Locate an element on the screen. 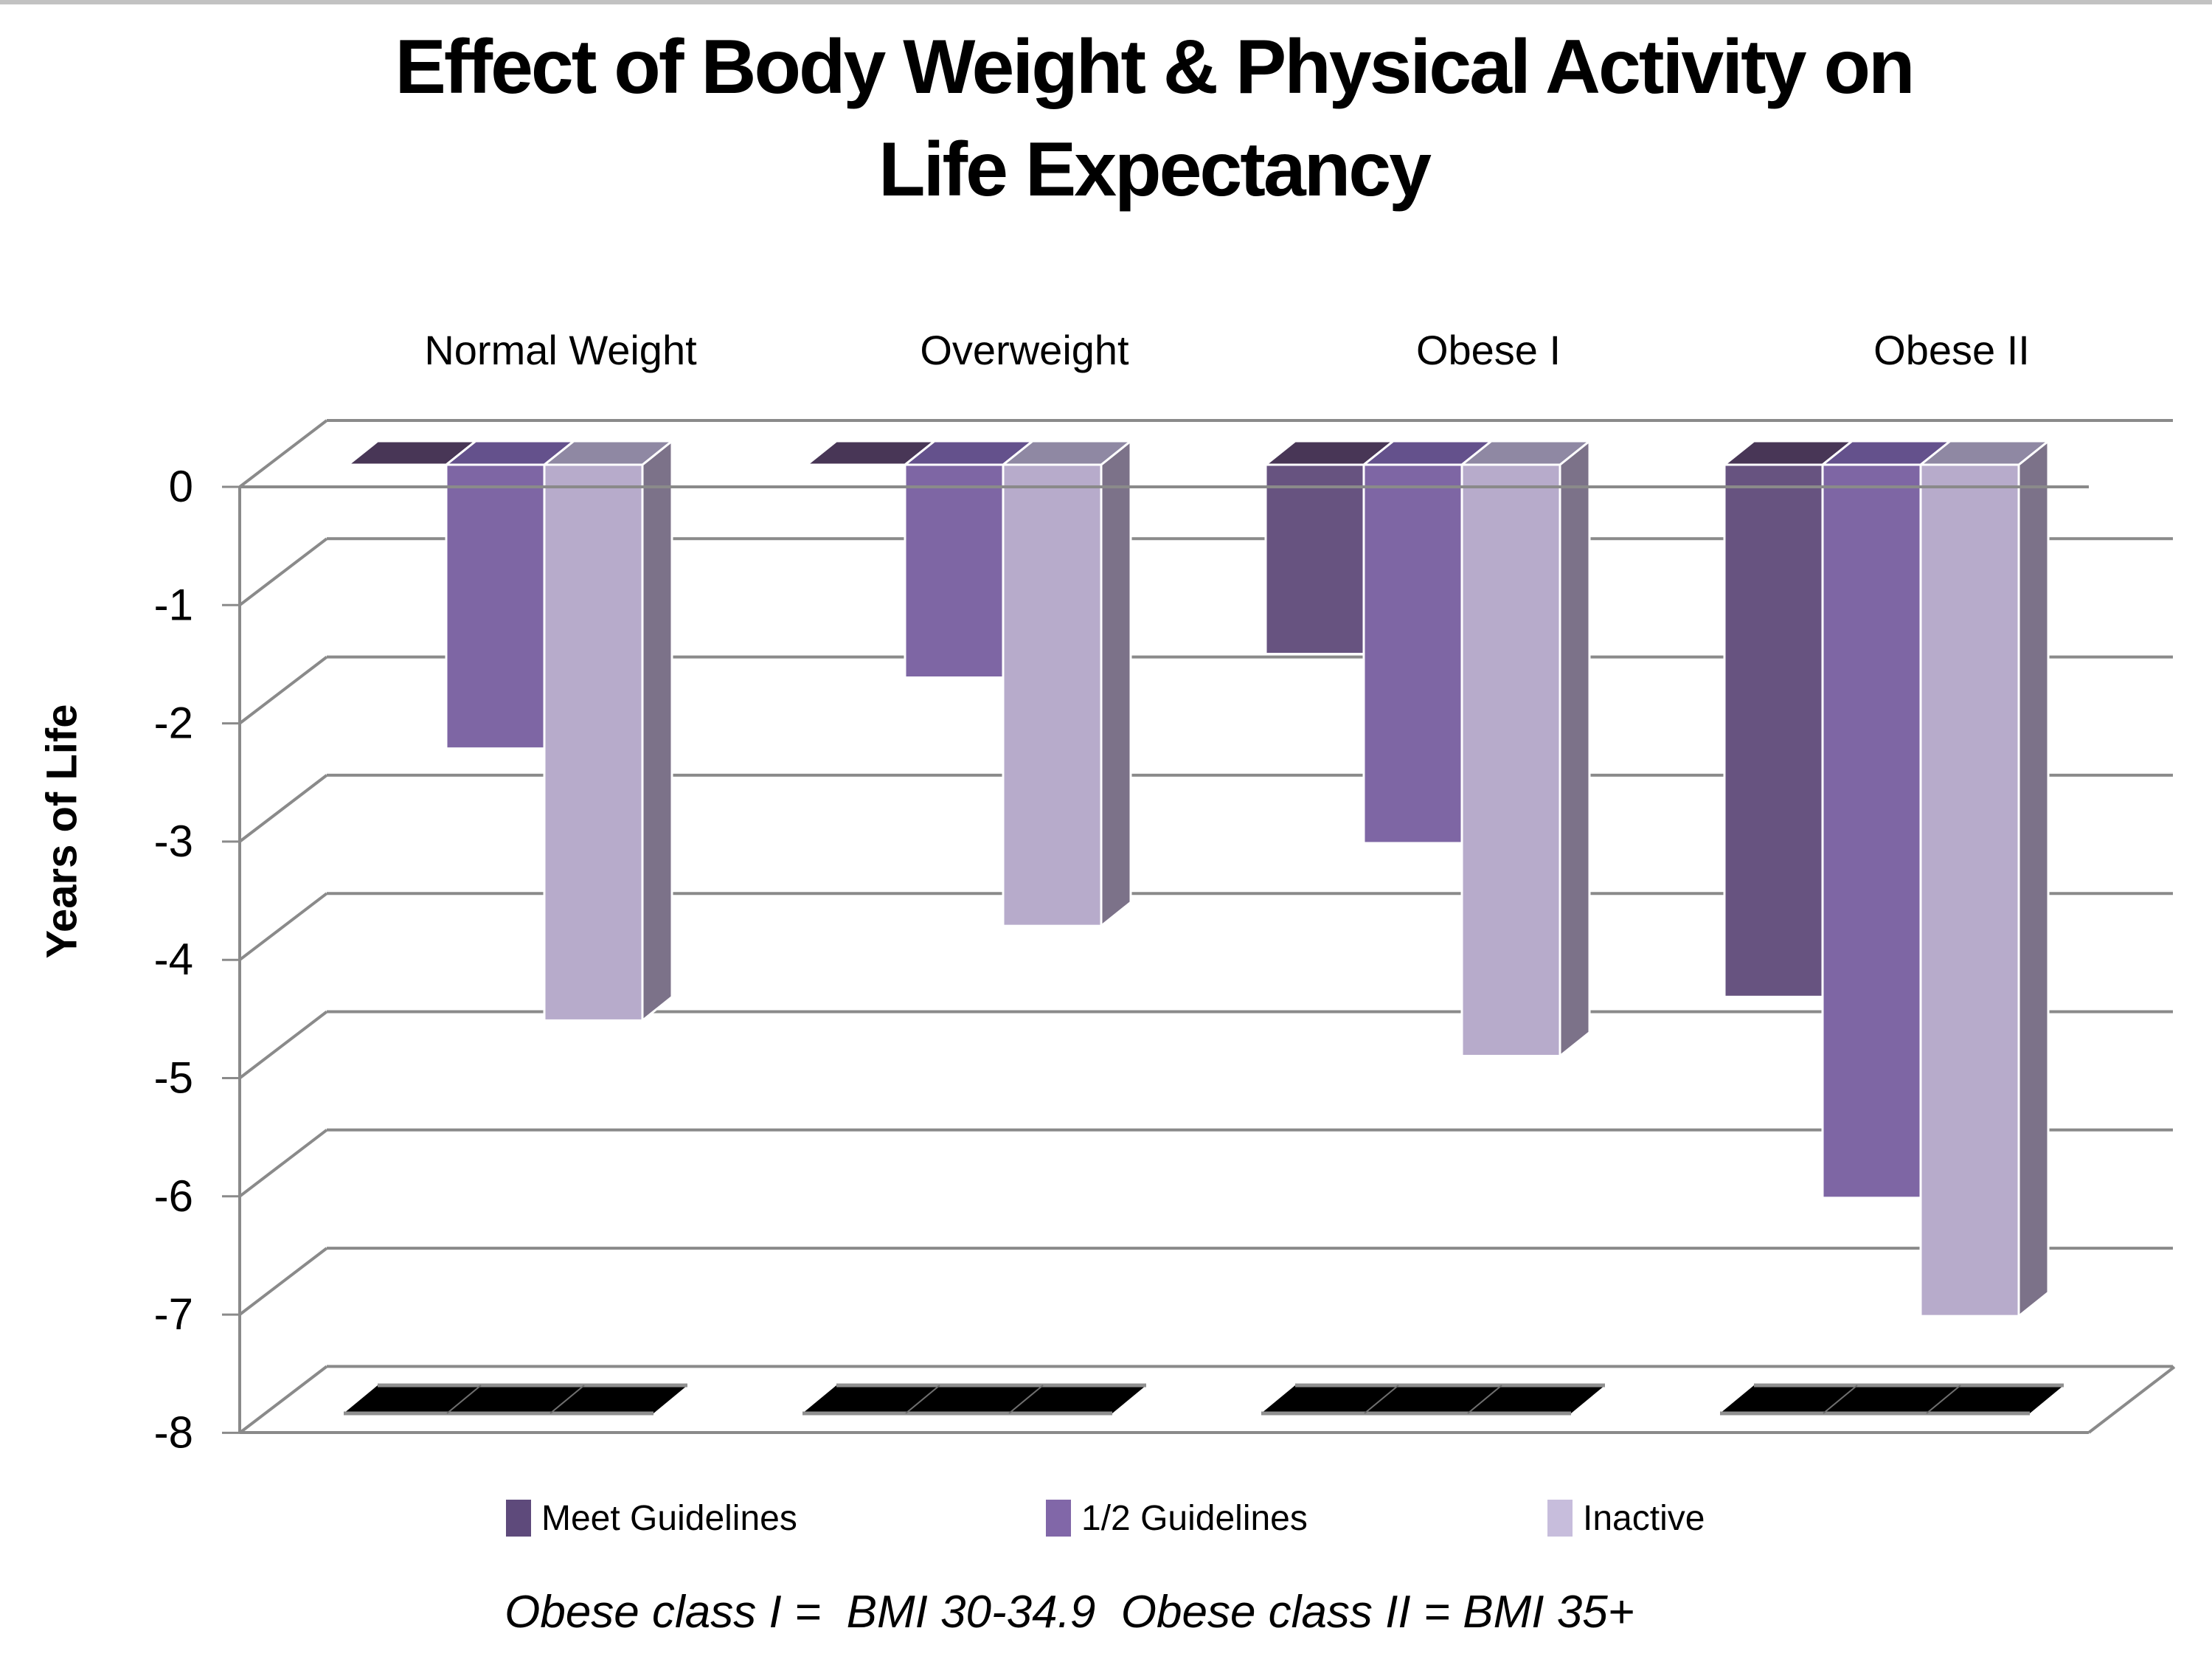  bar-1-2-guidelines-overweight is located at coordinates (955, 571).